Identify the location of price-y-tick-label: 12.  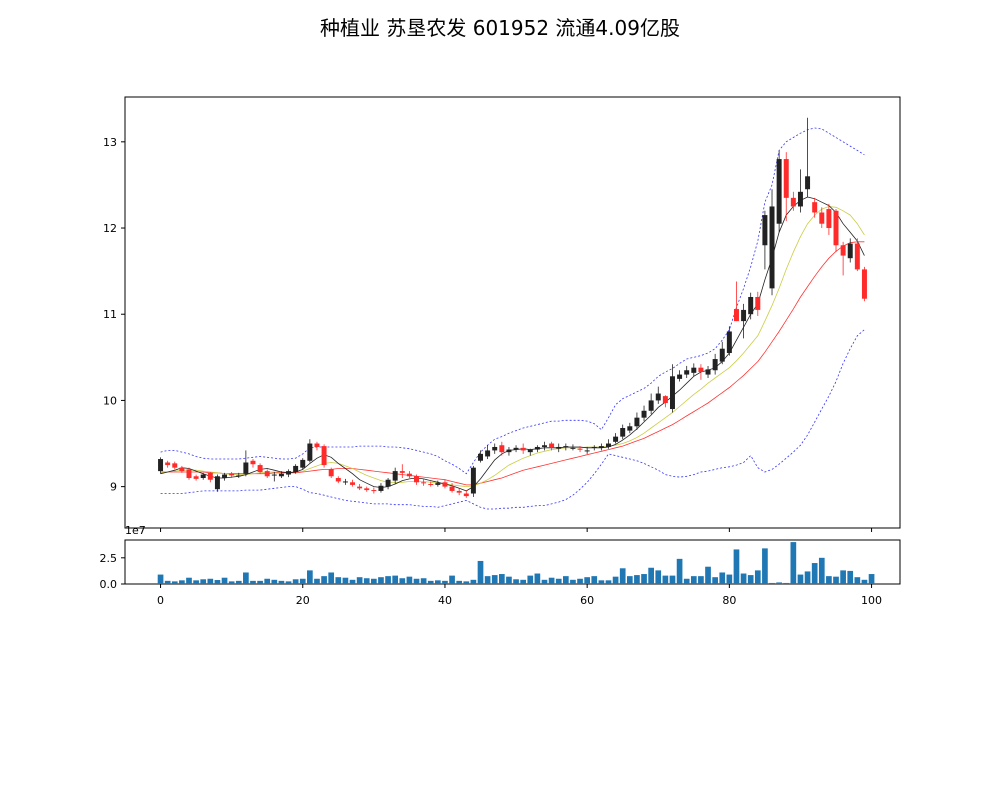
(110, 228).